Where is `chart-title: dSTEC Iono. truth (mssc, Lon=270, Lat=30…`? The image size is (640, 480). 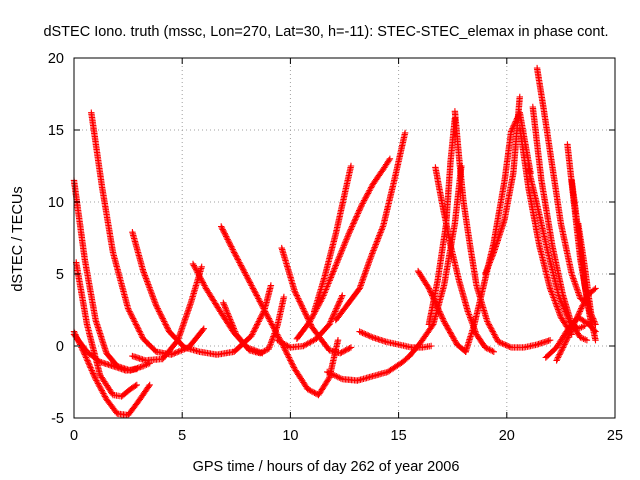 chart-title: dSTEC Iono. truth (mssc, Lon=270, Lat=30… is located at coordinates (325, 32).